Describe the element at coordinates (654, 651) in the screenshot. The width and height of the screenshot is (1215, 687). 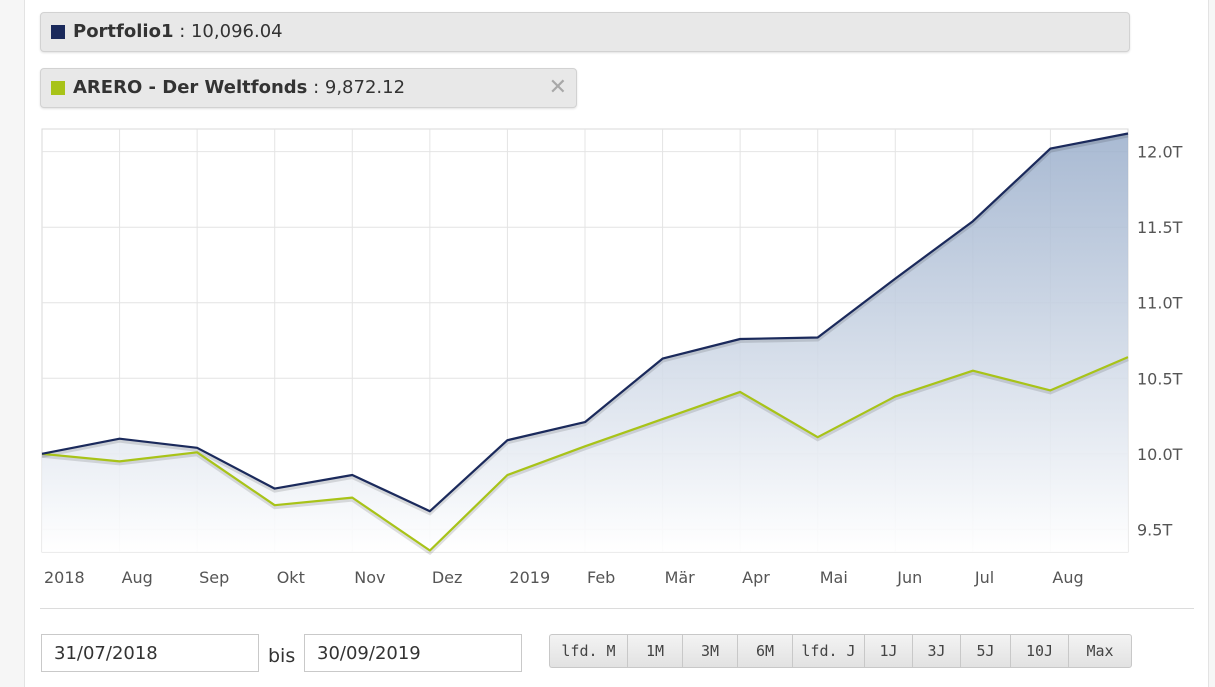
I see `range-button-1m: 1M` at that location.